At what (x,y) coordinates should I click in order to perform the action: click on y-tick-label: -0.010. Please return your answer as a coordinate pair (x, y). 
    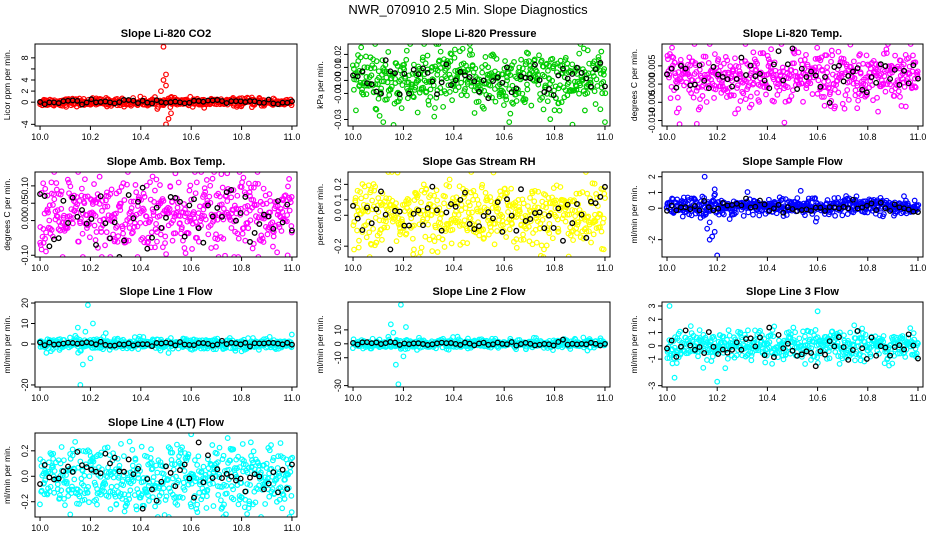
    Looking at the image, I should click on (652, 121).